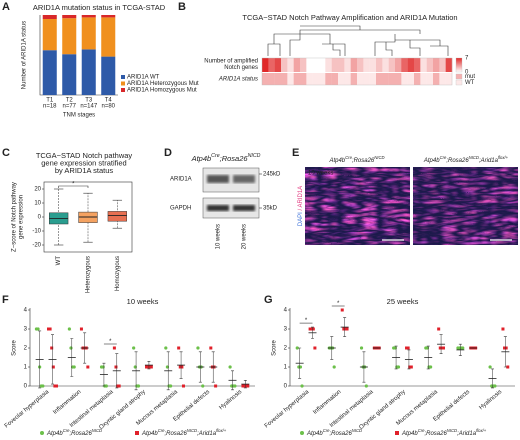 The width and height of the screenshot is (520, 440). Describe the element at coordinates (241, 68) in the screenshot. I see `row-label: Notch genes` at that location.